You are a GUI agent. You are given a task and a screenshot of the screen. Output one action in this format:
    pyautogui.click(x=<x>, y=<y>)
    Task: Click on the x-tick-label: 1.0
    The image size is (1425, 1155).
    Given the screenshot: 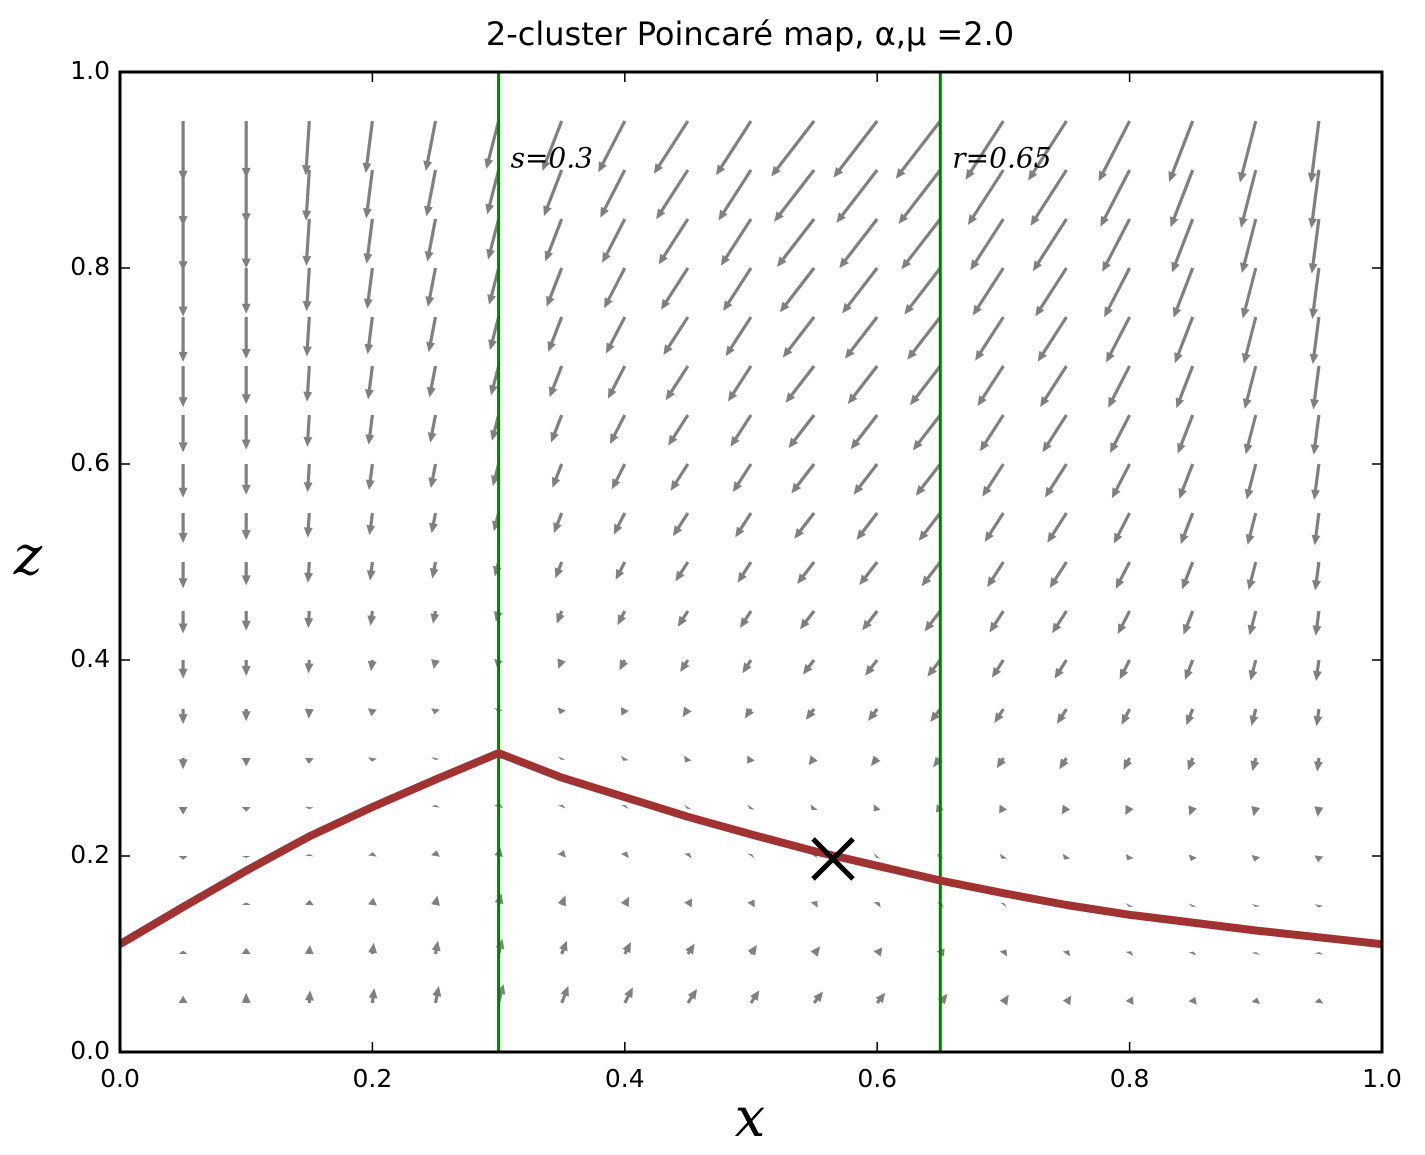 What is the action you would take?
    pyautogui.click(x=1382, y=1078)
    